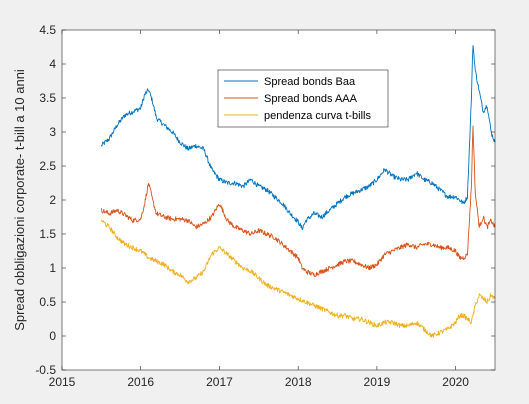 This screenshot has width=529, height=404. What do you see at coordinates (52, 336) in the screenshot?
I see `y-tick-label: 0` at bounding box center [52, 336].